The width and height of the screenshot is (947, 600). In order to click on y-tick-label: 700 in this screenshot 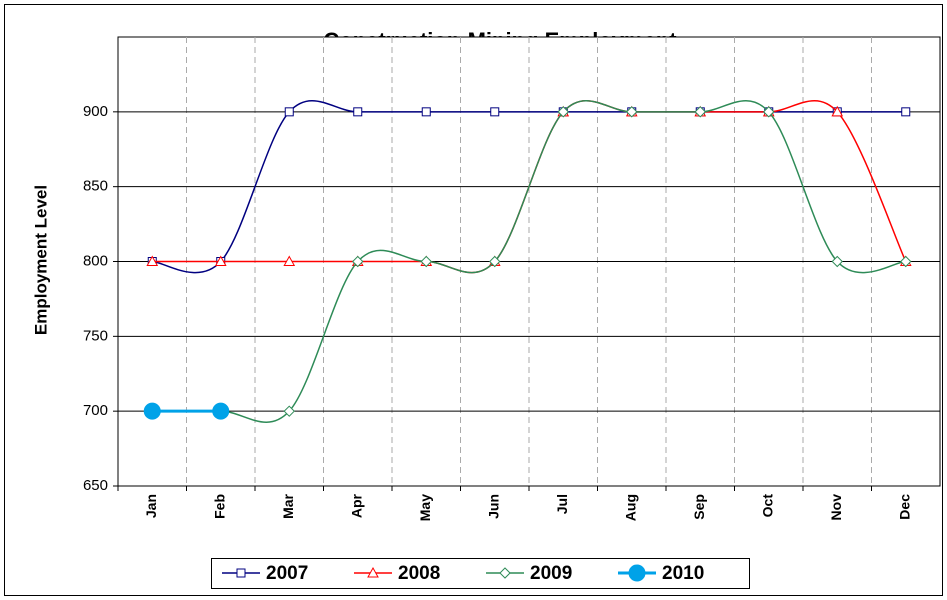, I will do `click(95, 410)`.